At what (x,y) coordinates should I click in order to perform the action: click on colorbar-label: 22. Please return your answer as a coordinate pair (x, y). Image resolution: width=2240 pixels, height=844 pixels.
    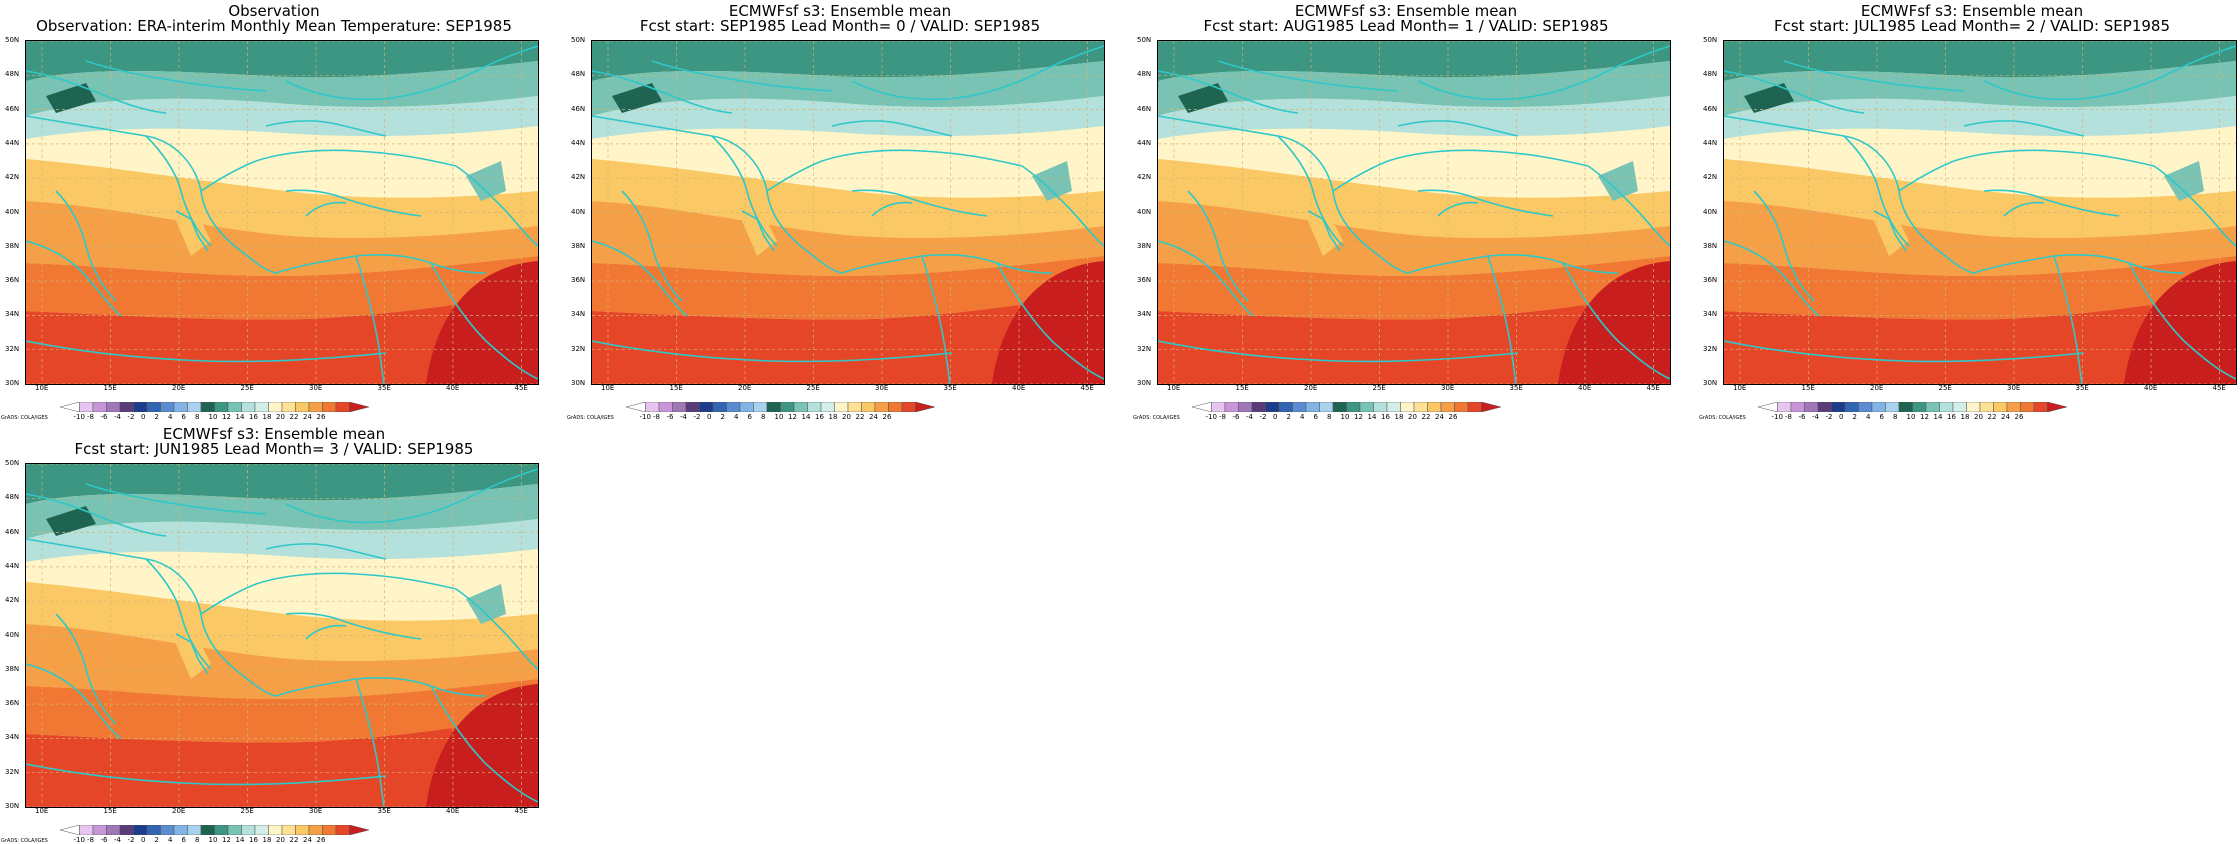
    Looking at the image, I should click on (294, 840).